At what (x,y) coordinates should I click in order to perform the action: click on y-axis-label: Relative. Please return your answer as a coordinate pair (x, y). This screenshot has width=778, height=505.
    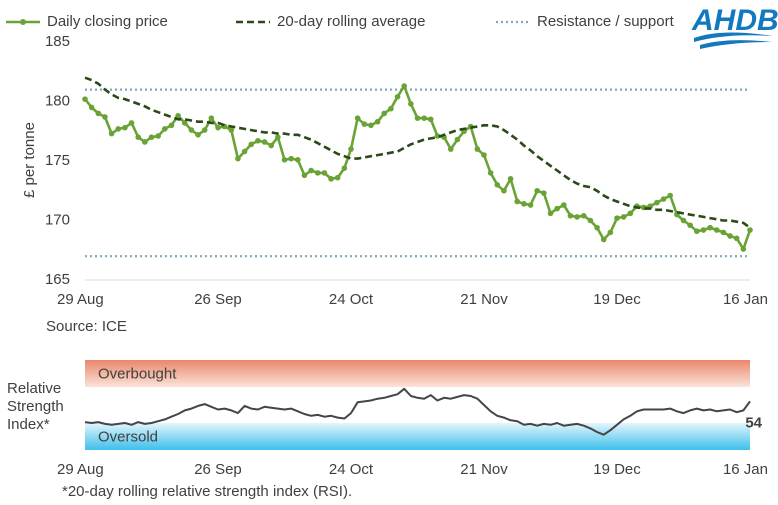
    Looking at the image, I should click on (34, 388).